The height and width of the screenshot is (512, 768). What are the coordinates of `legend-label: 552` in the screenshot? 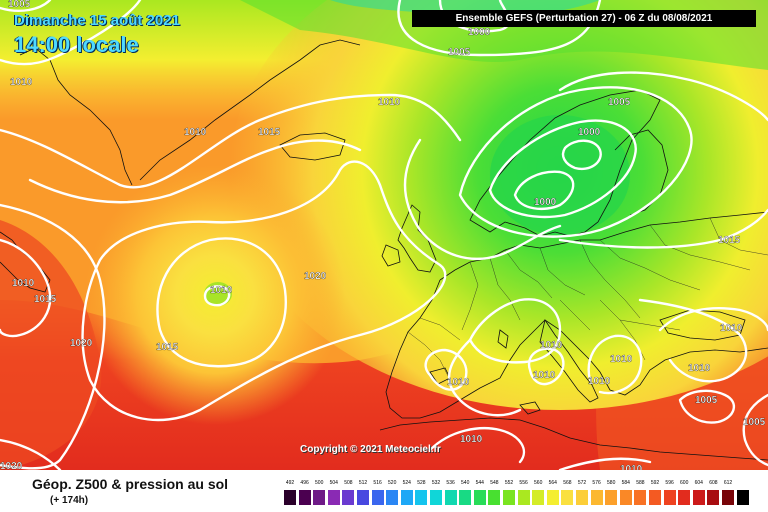 It's located at (509, 483).